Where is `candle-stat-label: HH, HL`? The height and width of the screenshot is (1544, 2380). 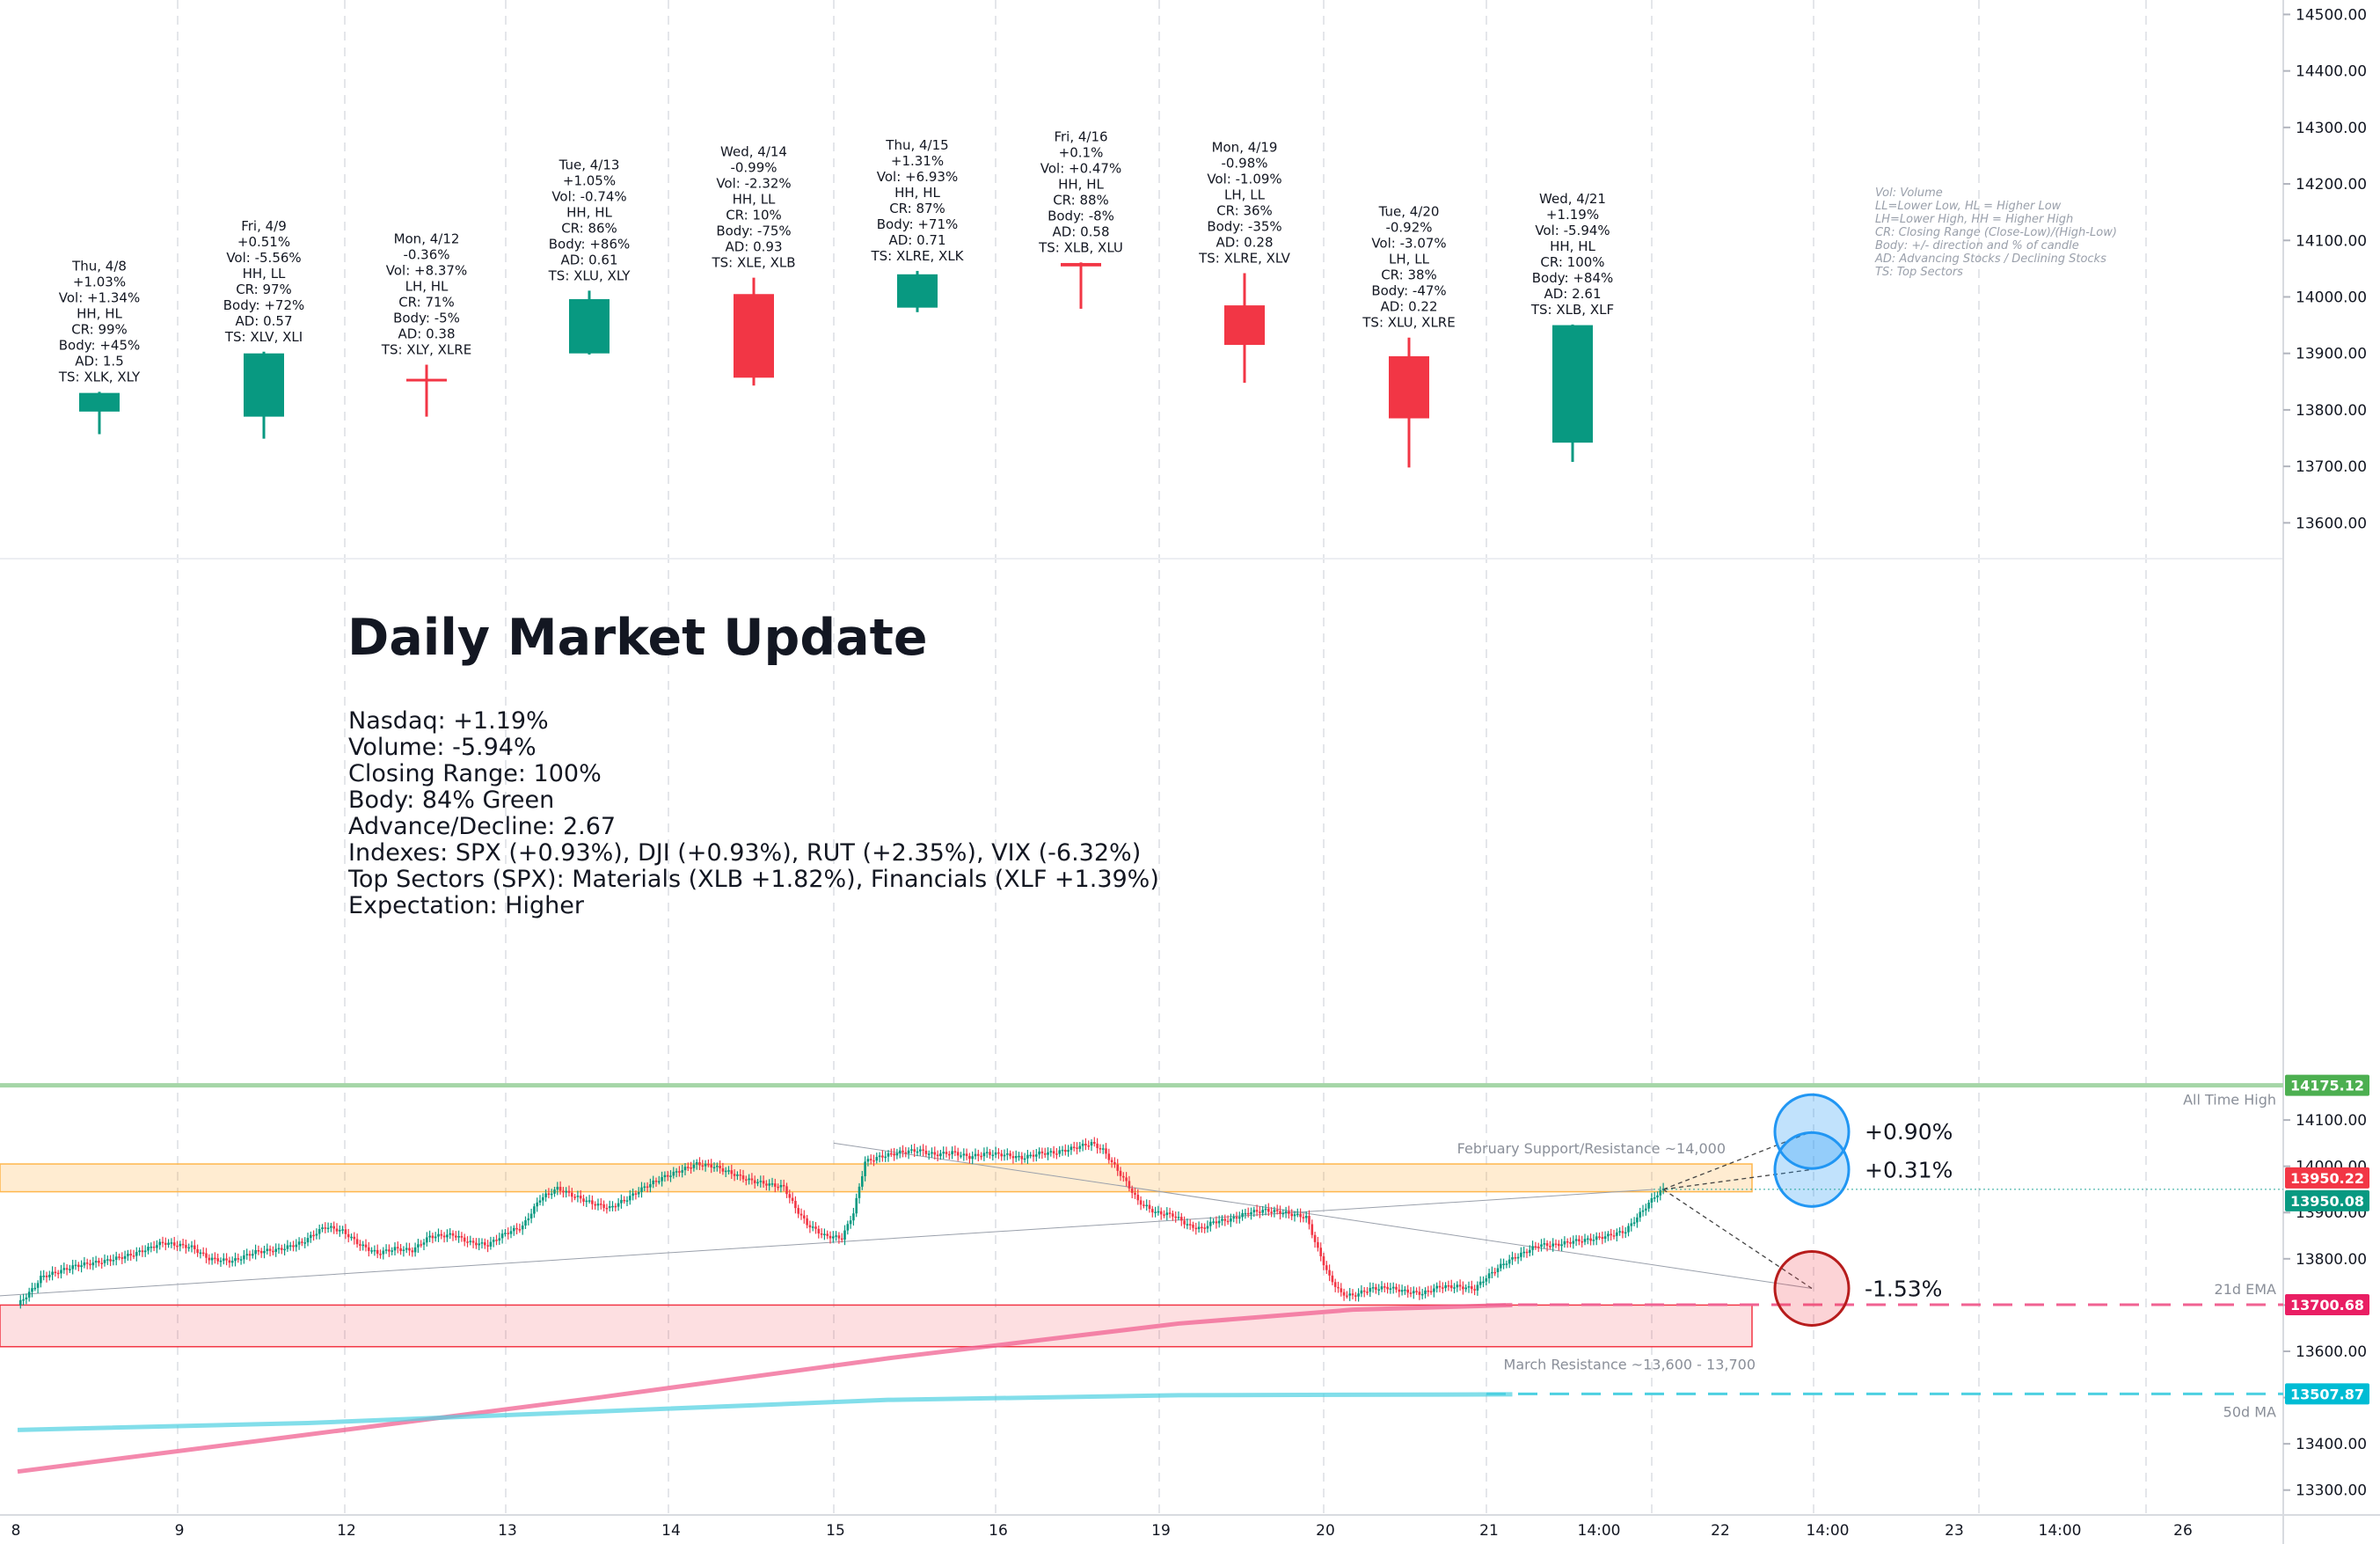
candle-stat-label: HH, HL is located at coordinates (917, 193).